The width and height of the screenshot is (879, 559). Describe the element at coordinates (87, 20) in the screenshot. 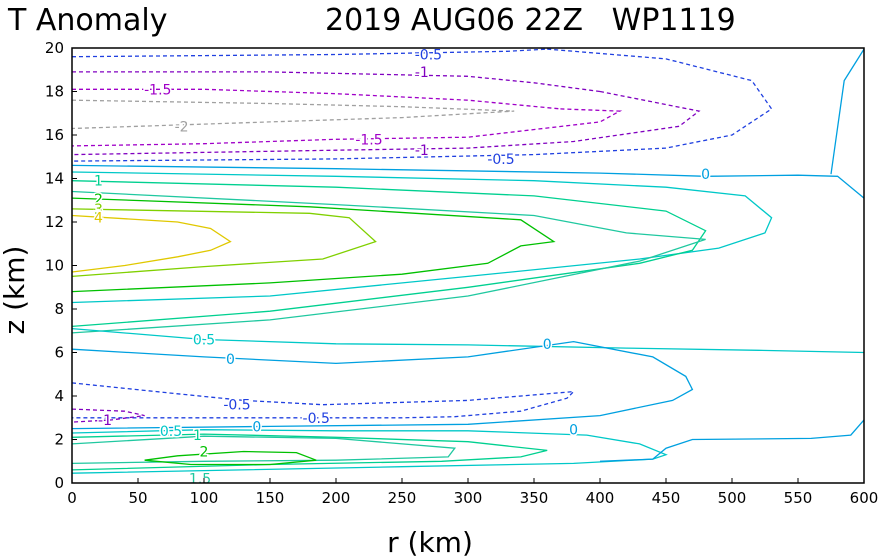

I see `chart-title-left: T Anomaly` at that location.